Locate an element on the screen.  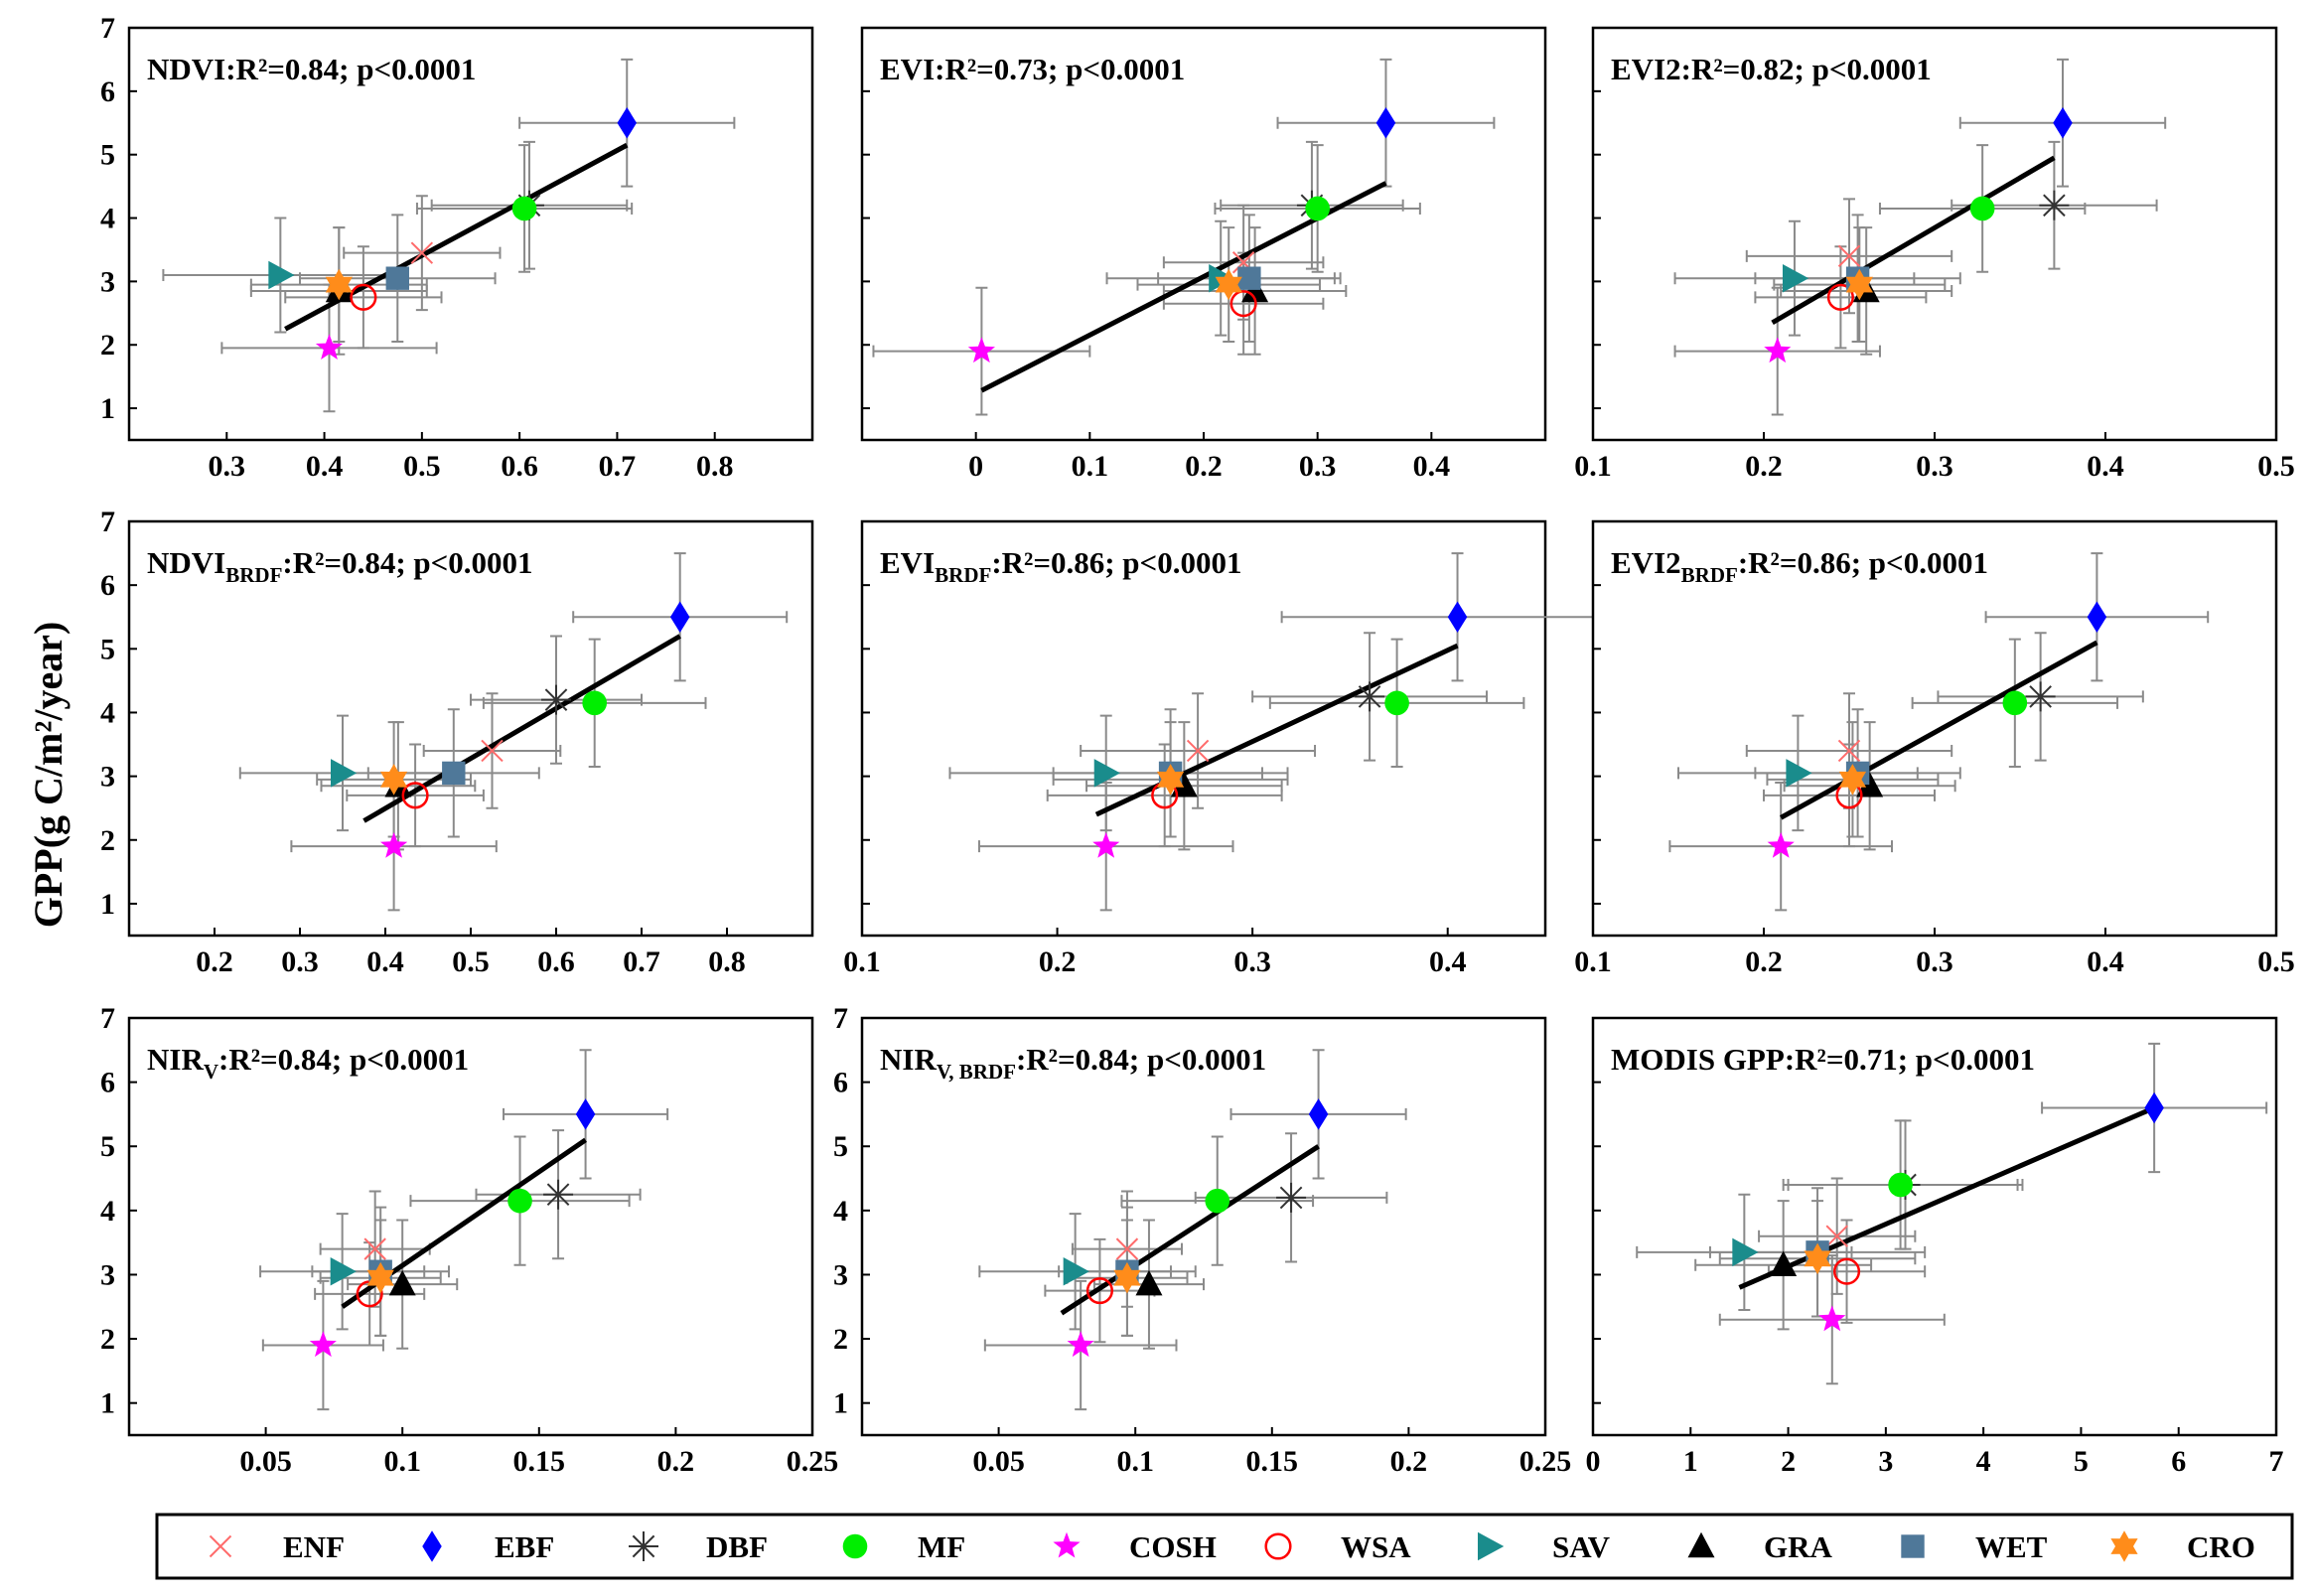
x-tick-label: 0.6 is located at coordinates (556, 962).